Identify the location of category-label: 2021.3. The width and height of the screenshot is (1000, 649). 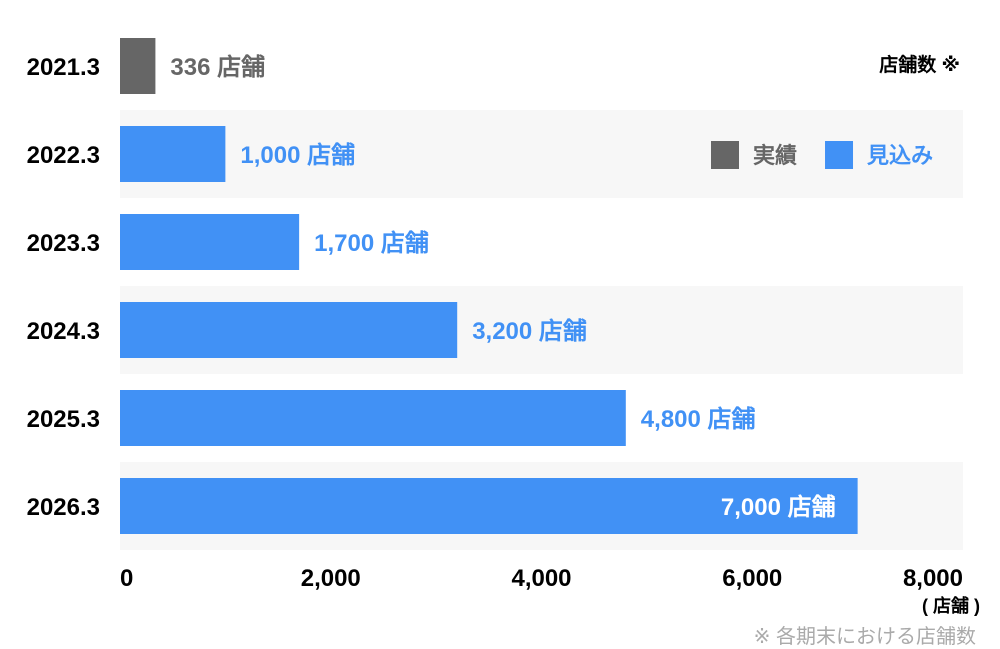
(63, 67).